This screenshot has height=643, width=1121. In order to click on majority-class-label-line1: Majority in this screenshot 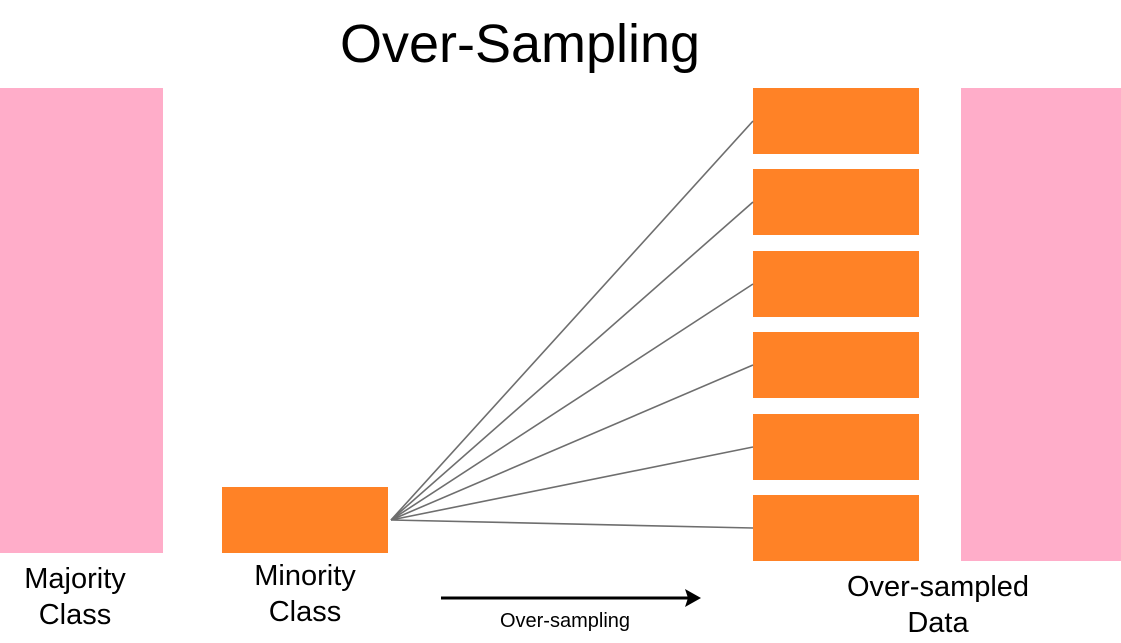, I will do `click(75, 579)`.